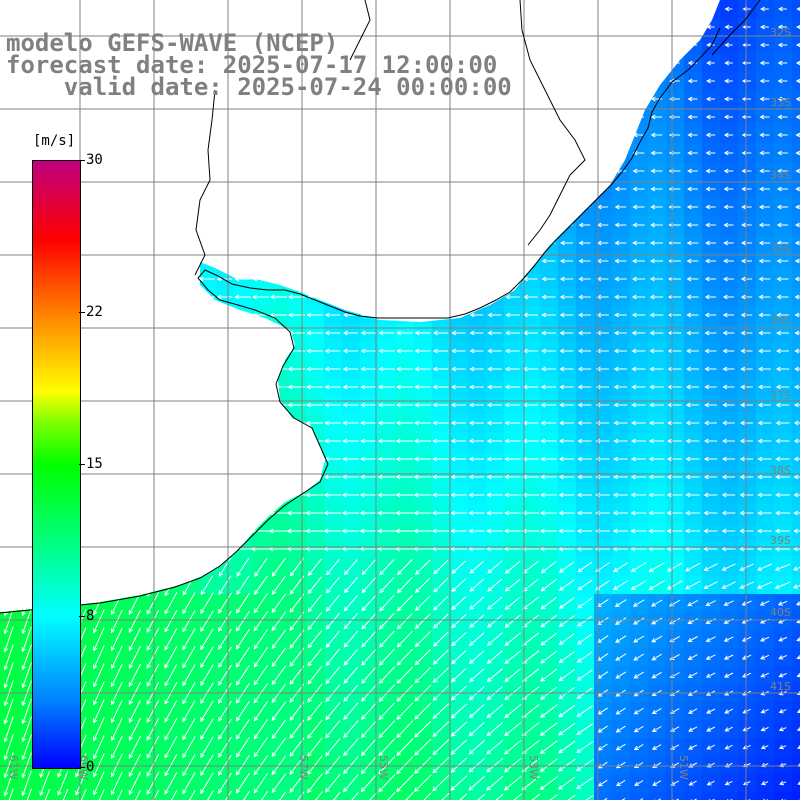 This screenshot has width=800, height=800. Describe the element at coordinates (495, 796) in the screenshot. I see `wind-cell` at that location.